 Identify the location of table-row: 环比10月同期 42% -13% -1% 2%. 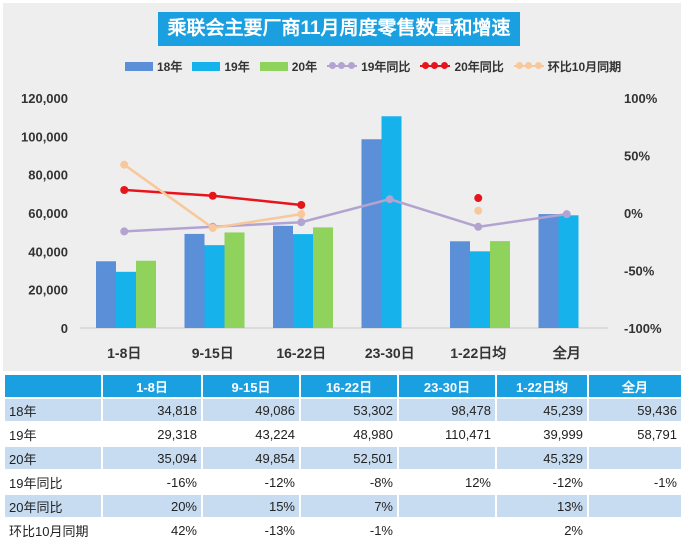
(343, 530).